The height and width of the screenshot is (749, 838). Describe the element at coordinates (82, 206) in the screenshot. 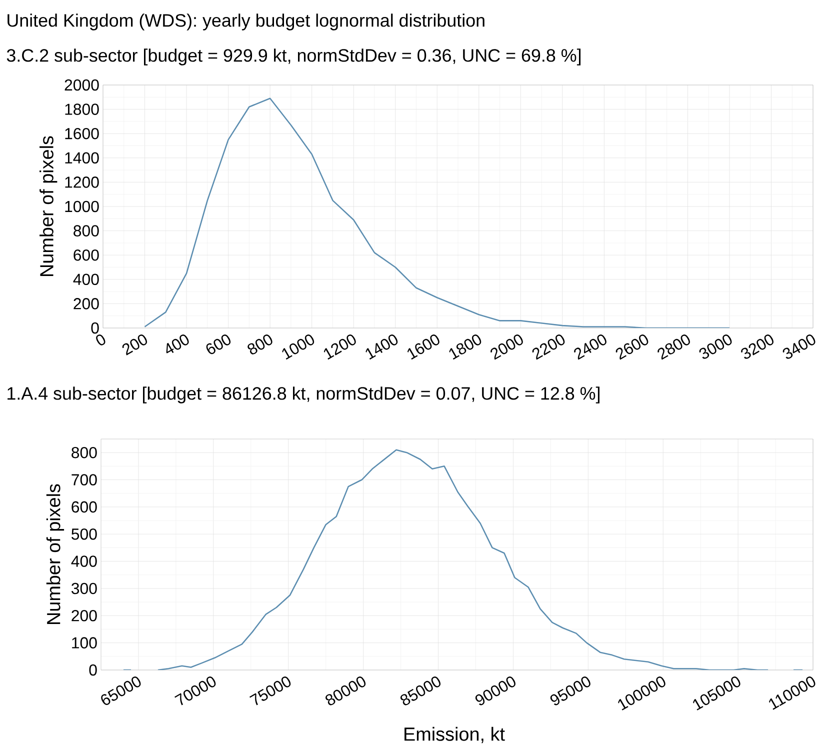

I see `y-tick-label: 1000` at that location.